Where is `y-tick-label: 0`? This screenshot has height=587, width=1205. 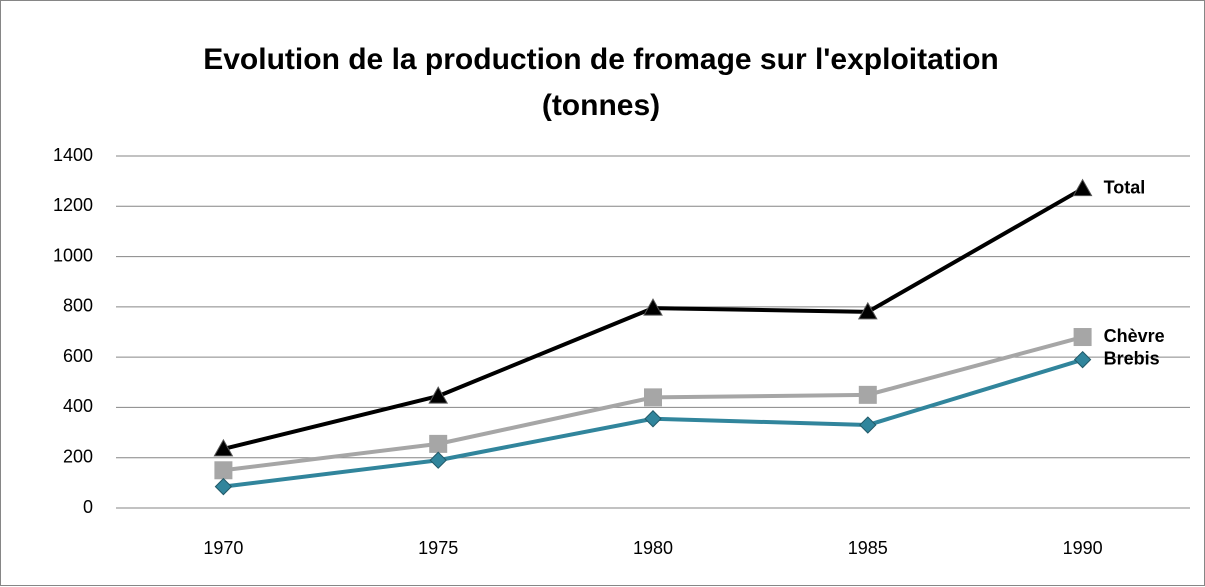
y-tick-label: 0 is located at coordinates (88, 507).